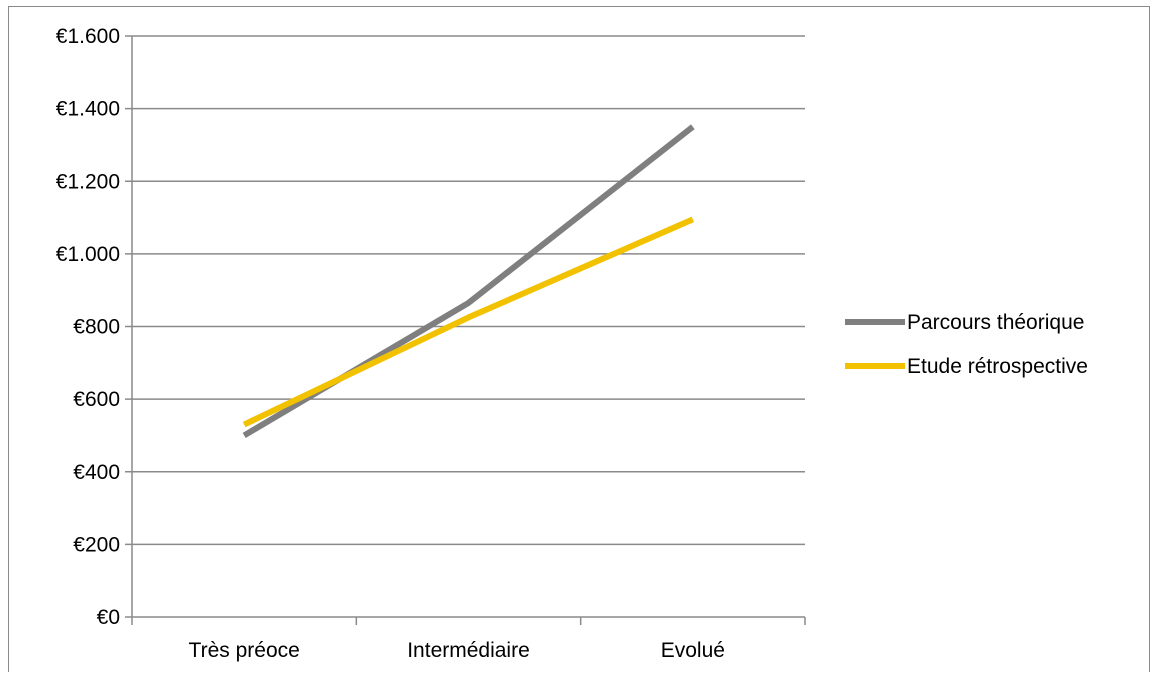 The width and height of the screenshot is (1153, 675). I want to click on x-tick-label: Evolué, so click(693, 650).